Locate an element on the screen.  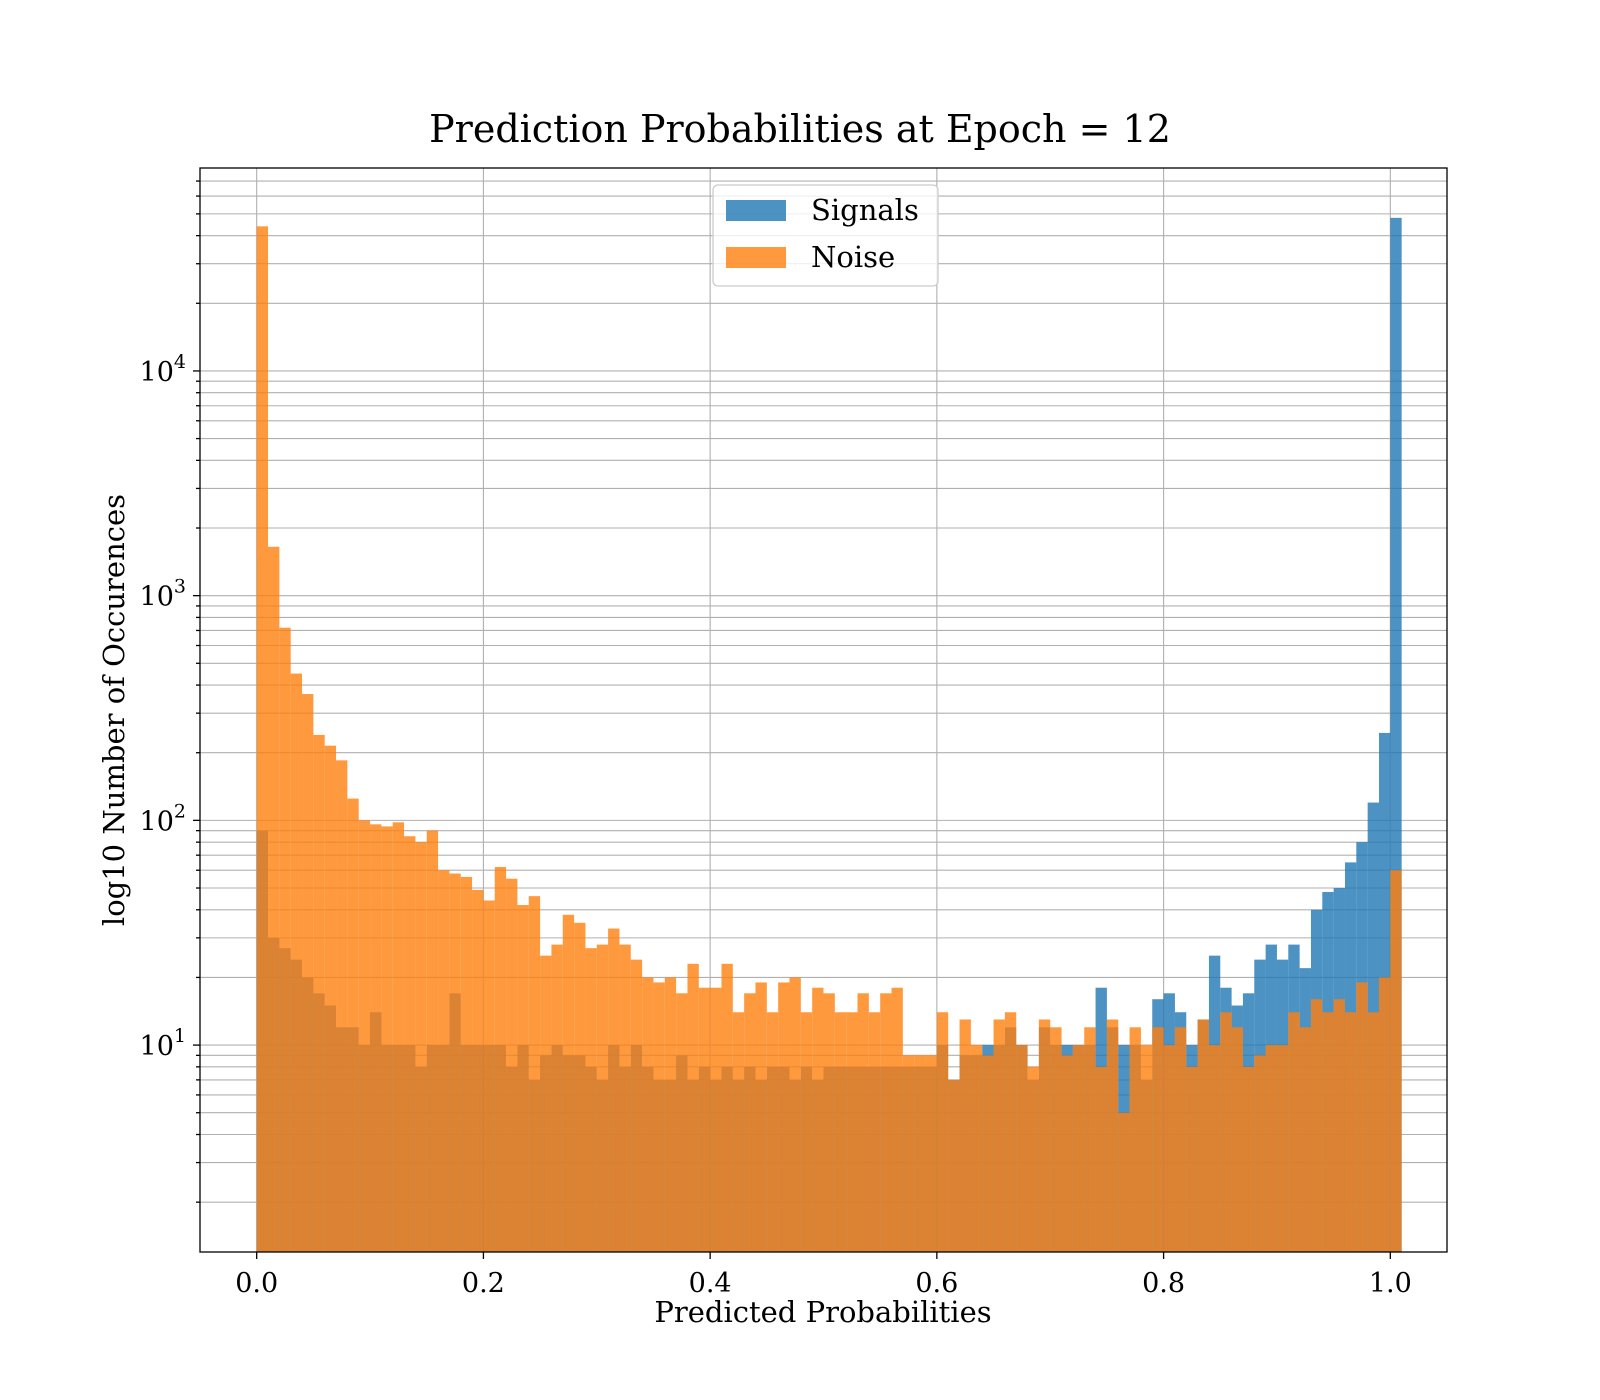
y-axis-label: log10 Number of Occurences is located at coordinates (114, 710).